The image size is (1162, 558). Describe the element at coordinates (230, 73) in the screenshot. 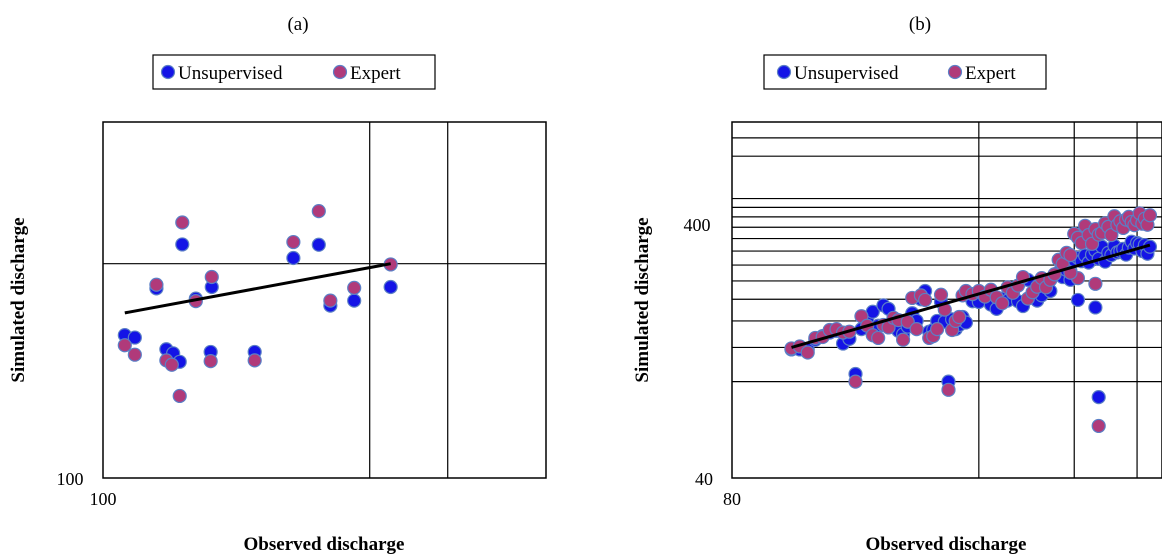

I see `panel-a-legend-label-unsupervised: Unsupervised` at that location.